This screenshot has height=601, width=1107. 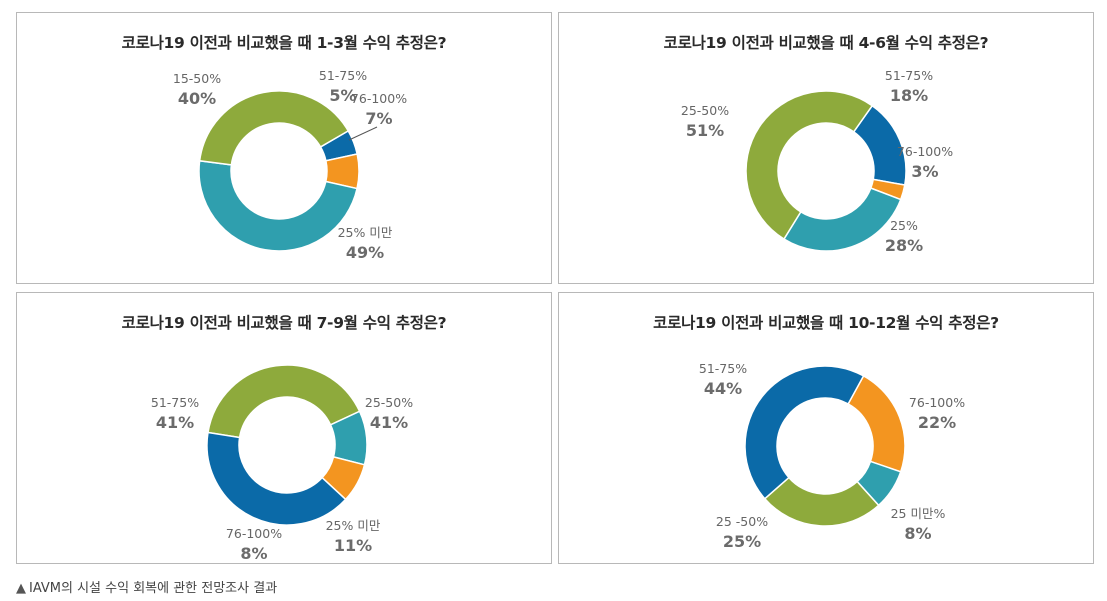 I want to click on triangle-up-icon: ▲, so click(x=21, y=588).